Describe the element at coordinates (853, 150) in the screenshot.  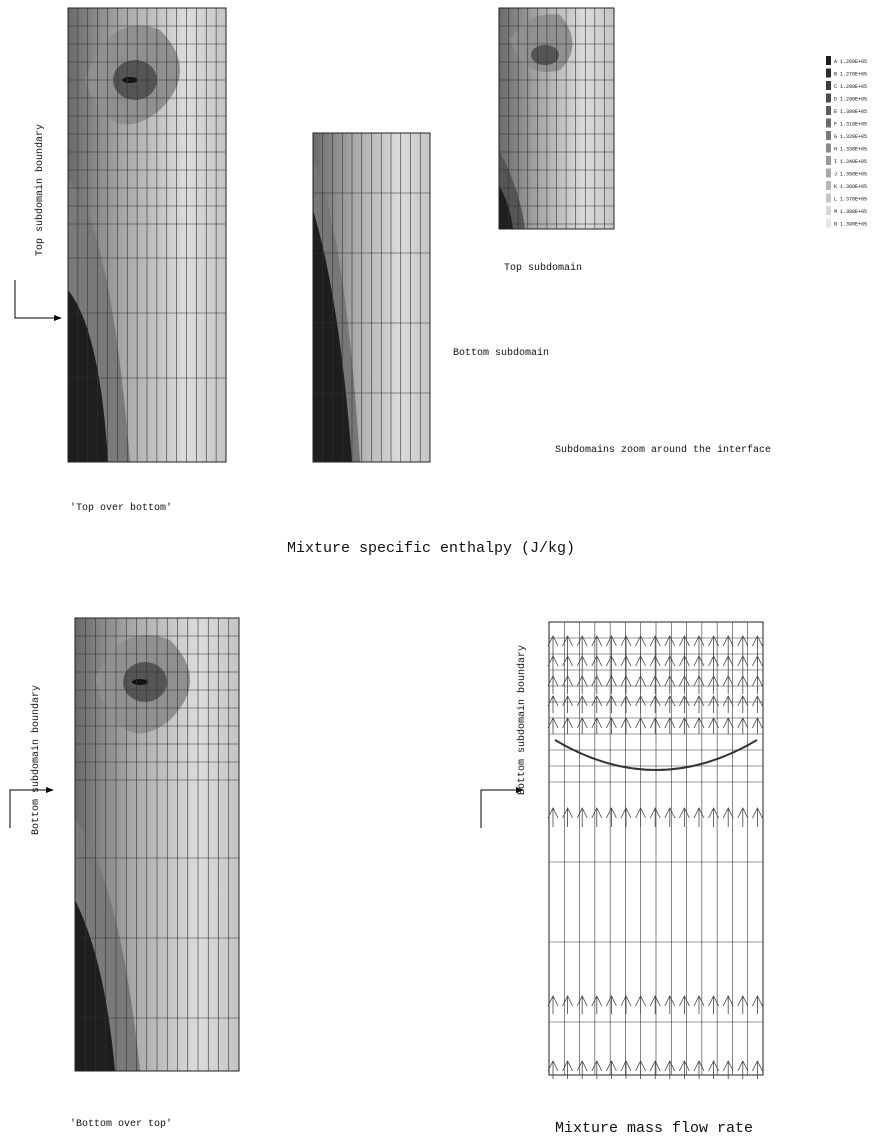
I see `legend-label: 1.330E+05` at that location.